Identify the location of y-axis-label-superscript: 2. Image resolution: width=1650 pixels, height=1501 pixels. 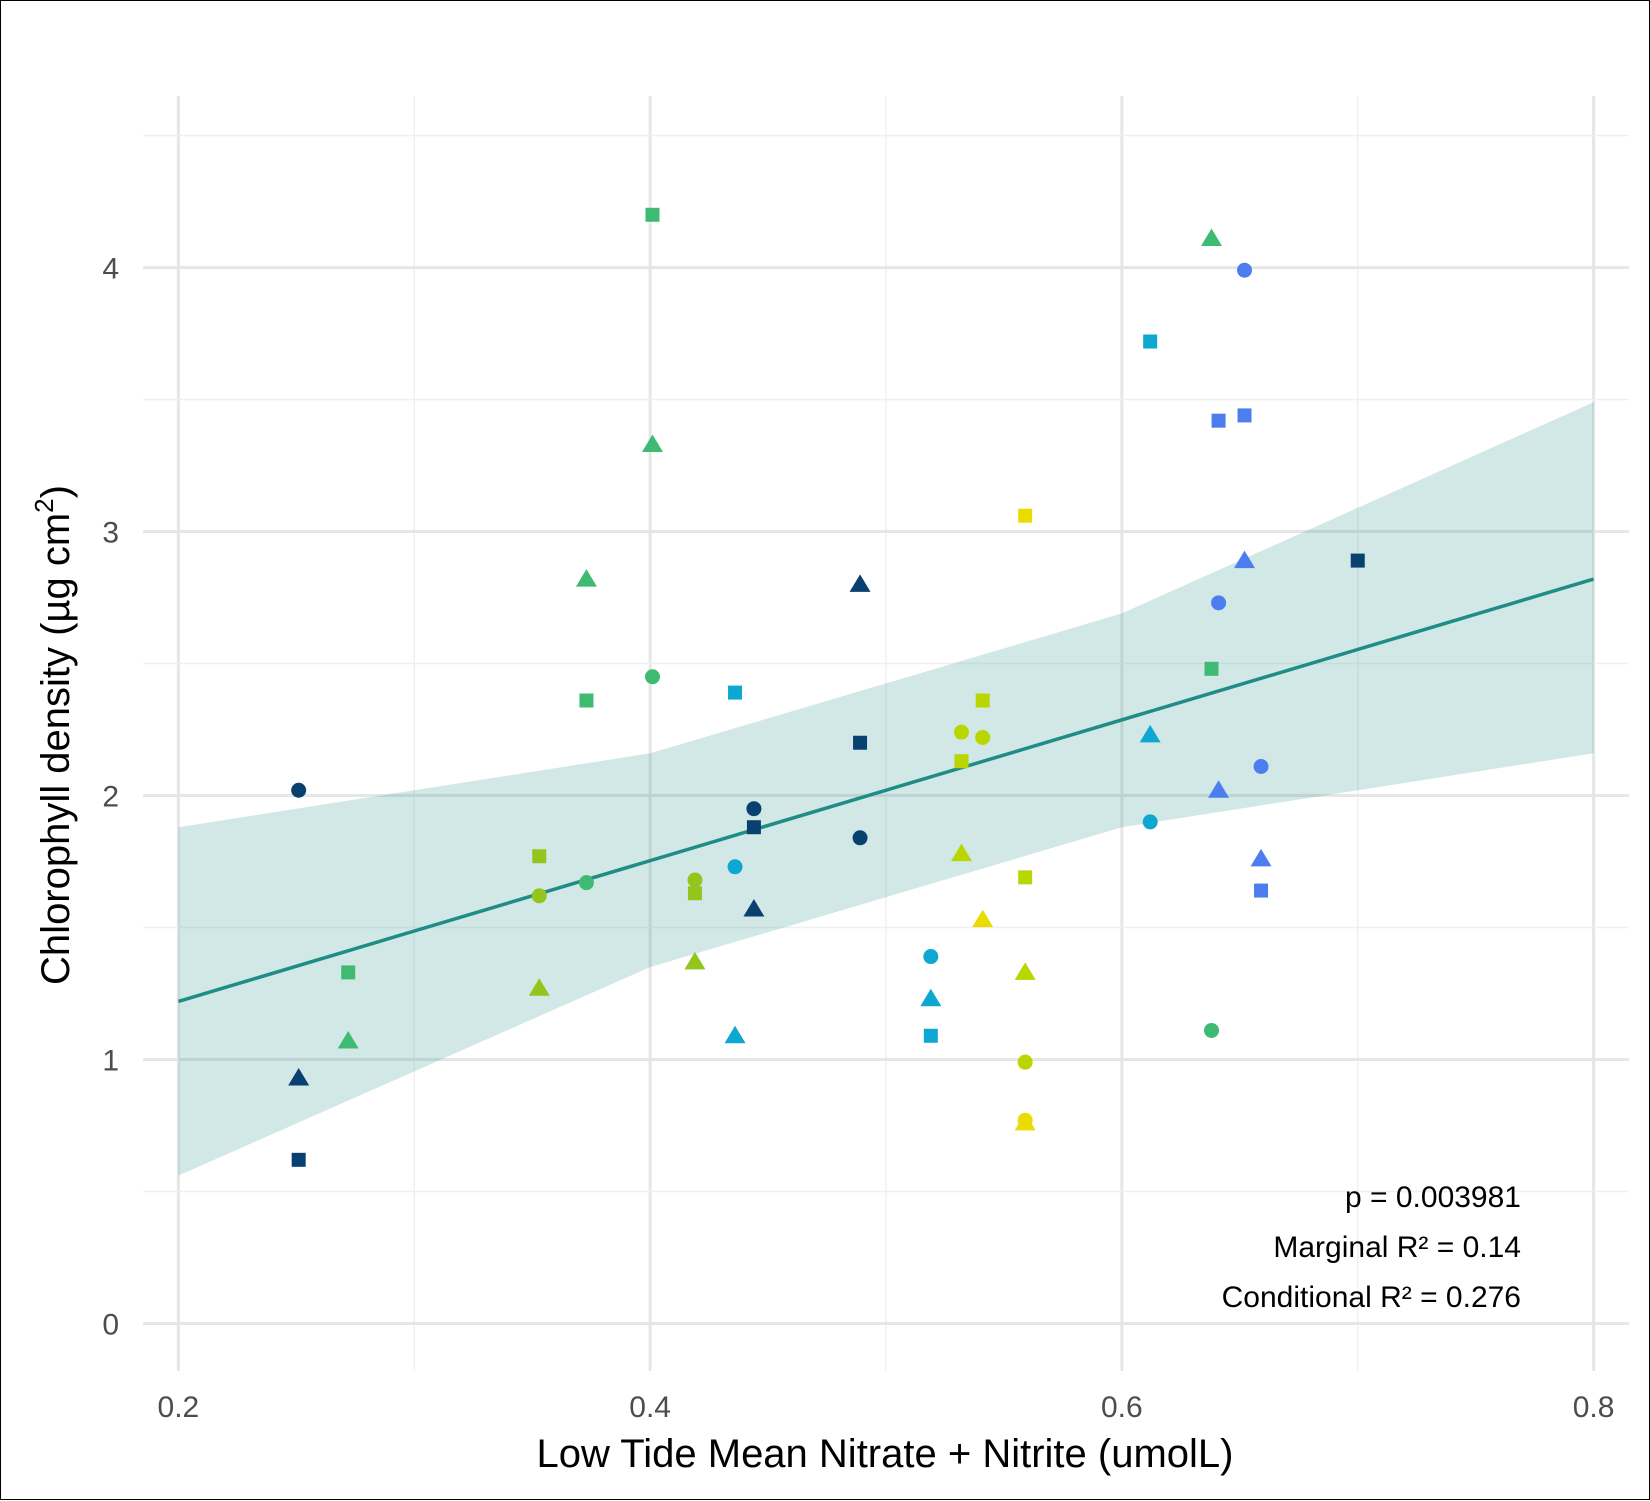
(44, 505).